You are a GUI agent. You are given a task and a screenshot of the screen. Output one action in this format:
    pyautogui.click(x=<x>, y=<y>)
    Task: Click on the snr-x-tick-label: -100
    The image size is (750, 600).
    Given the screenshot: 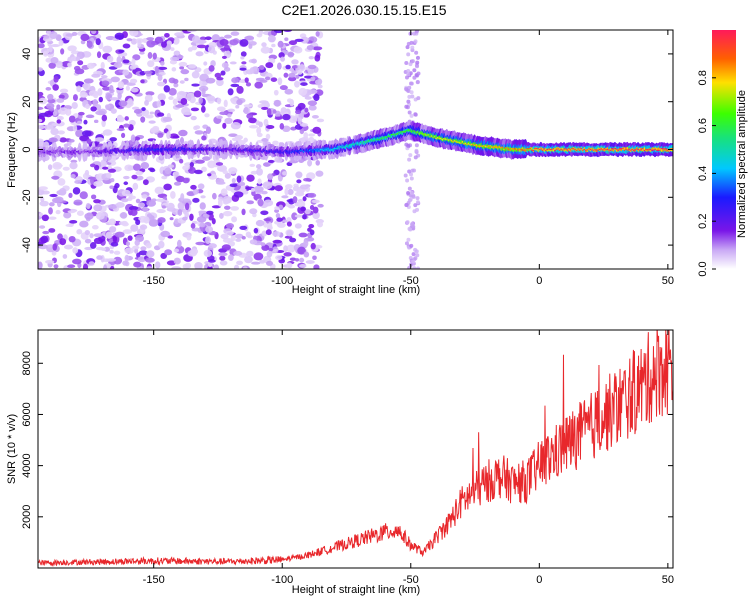 What is the action you would take?
    pyautogui.click(x=282, y=580)
    